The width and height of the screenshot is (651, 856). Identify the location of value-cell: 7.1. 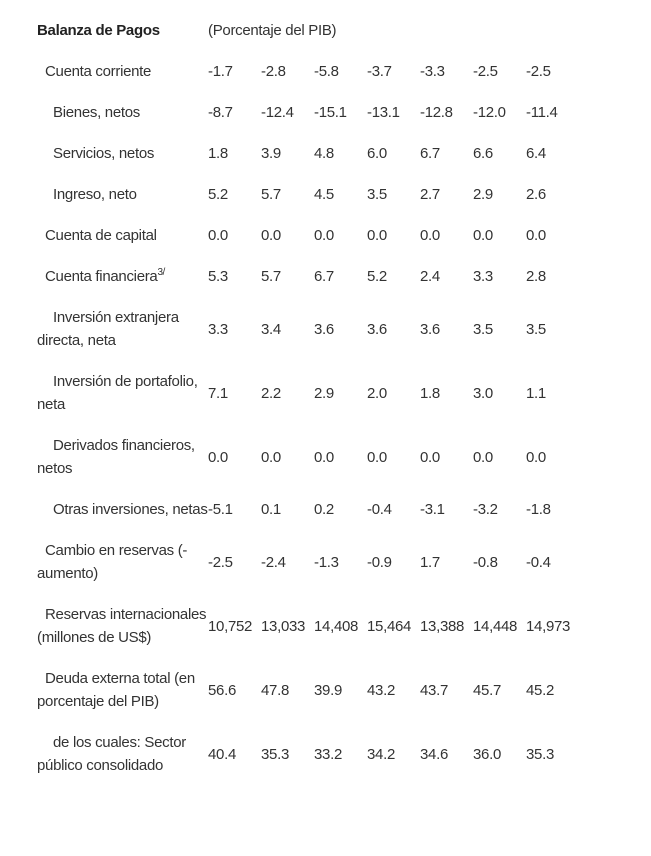
(218, 393).